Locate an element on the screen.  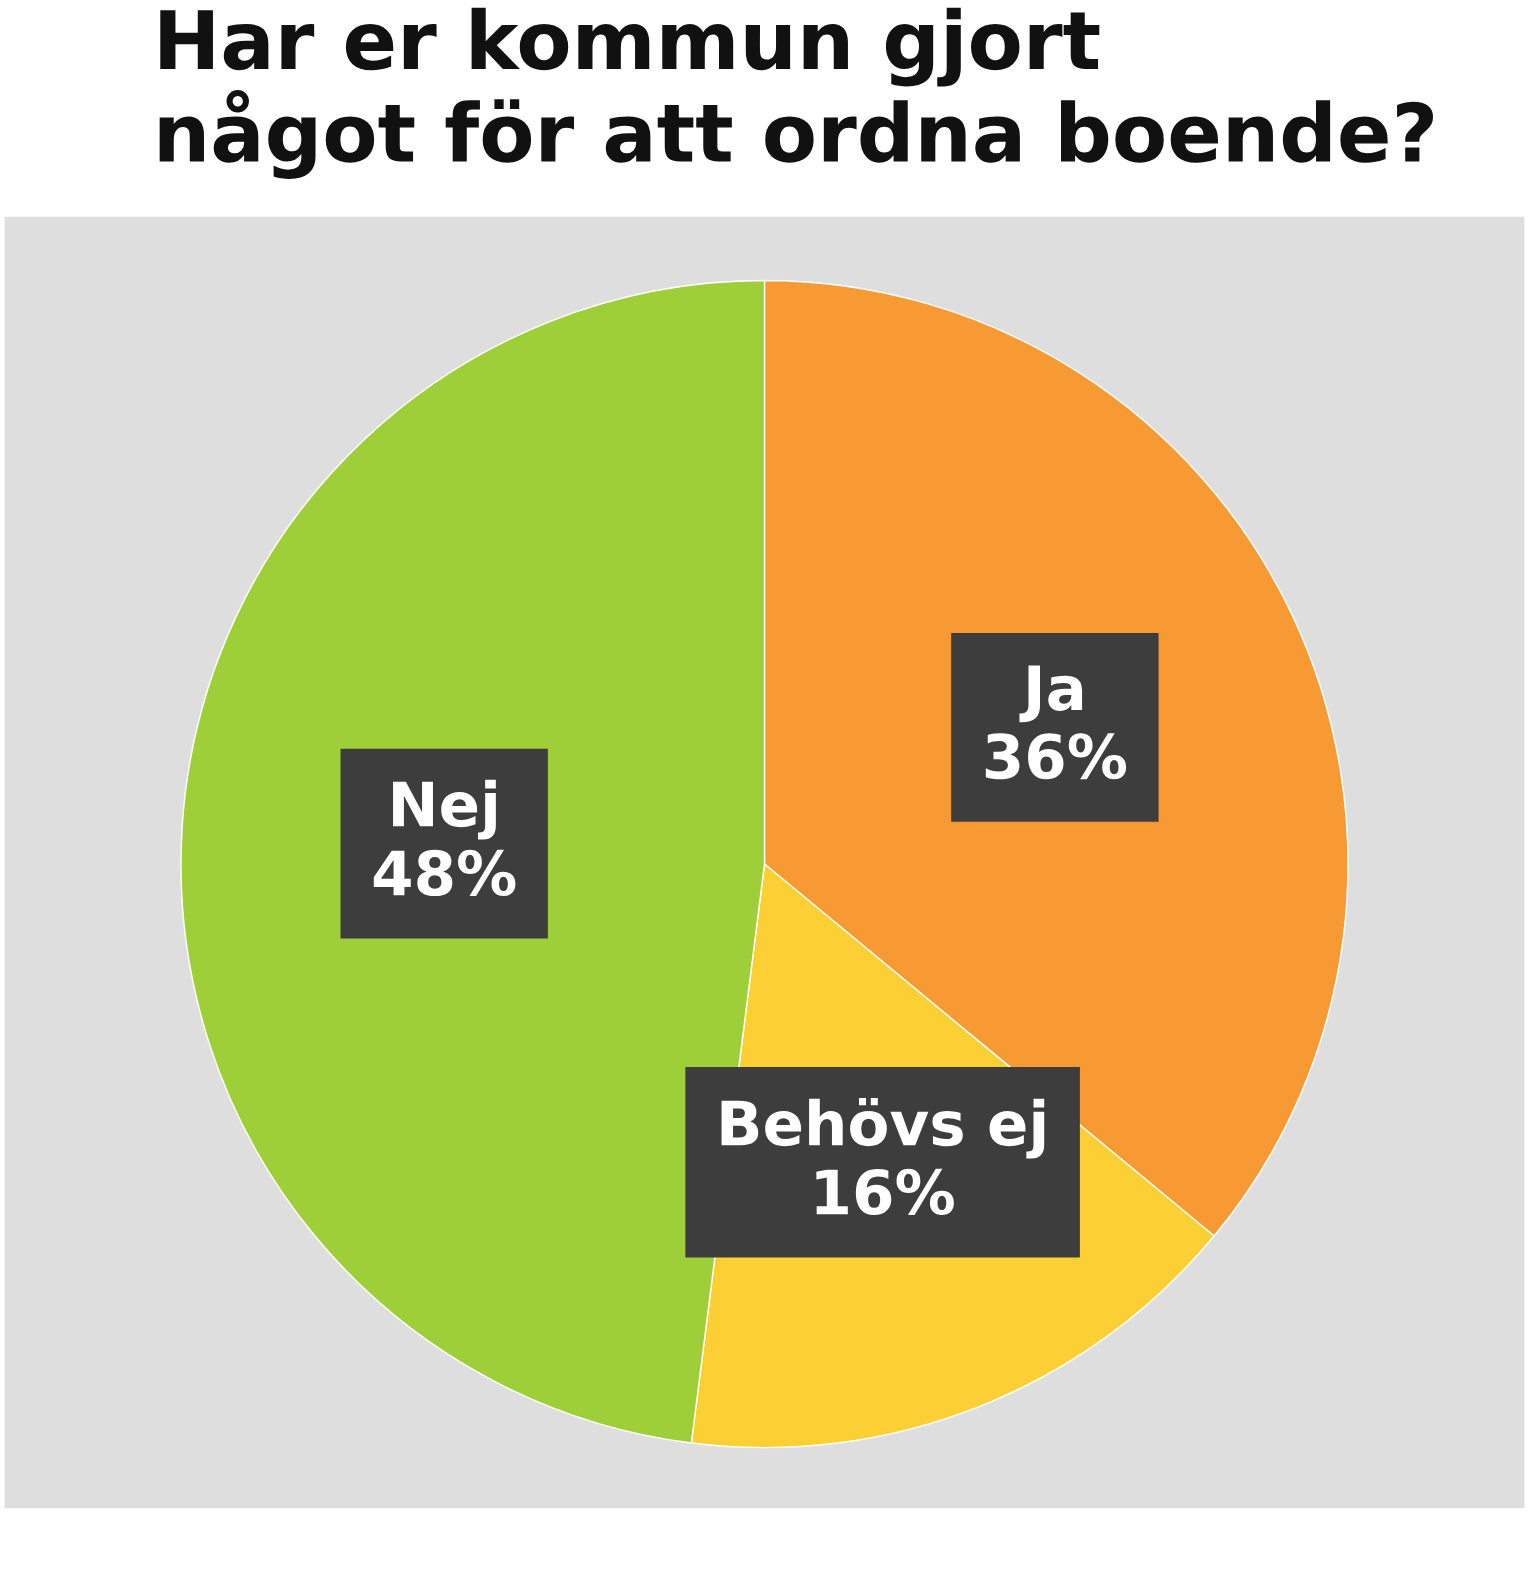
data-label: 16% is located at coordinates (885, 1192).